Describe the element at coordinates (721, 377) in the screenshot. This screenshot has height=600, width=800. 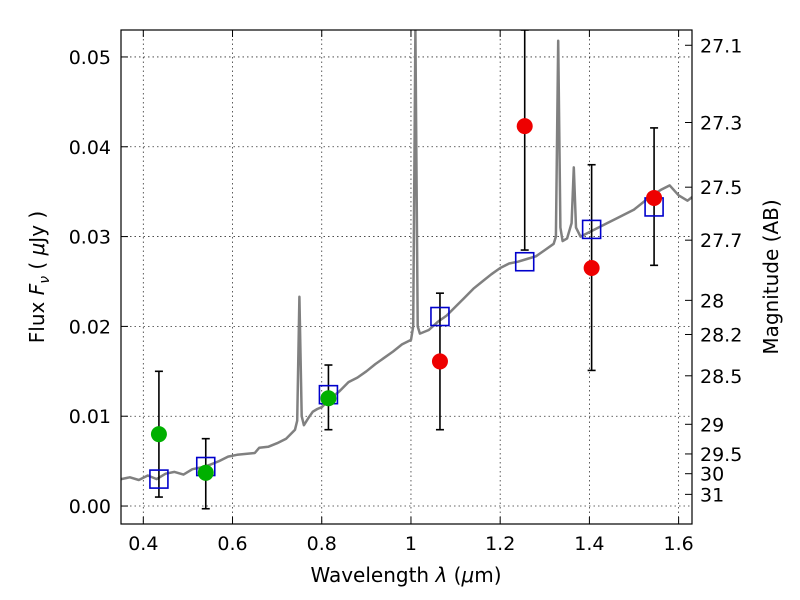
I see `right-tick-label: 28.5` at that location.